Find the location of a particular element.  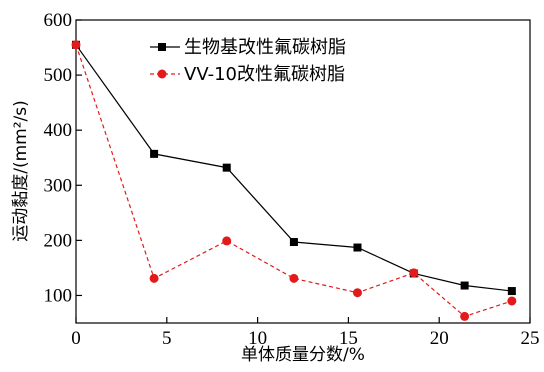

y-tick-label: 500 is located at coordinates (58, 75).